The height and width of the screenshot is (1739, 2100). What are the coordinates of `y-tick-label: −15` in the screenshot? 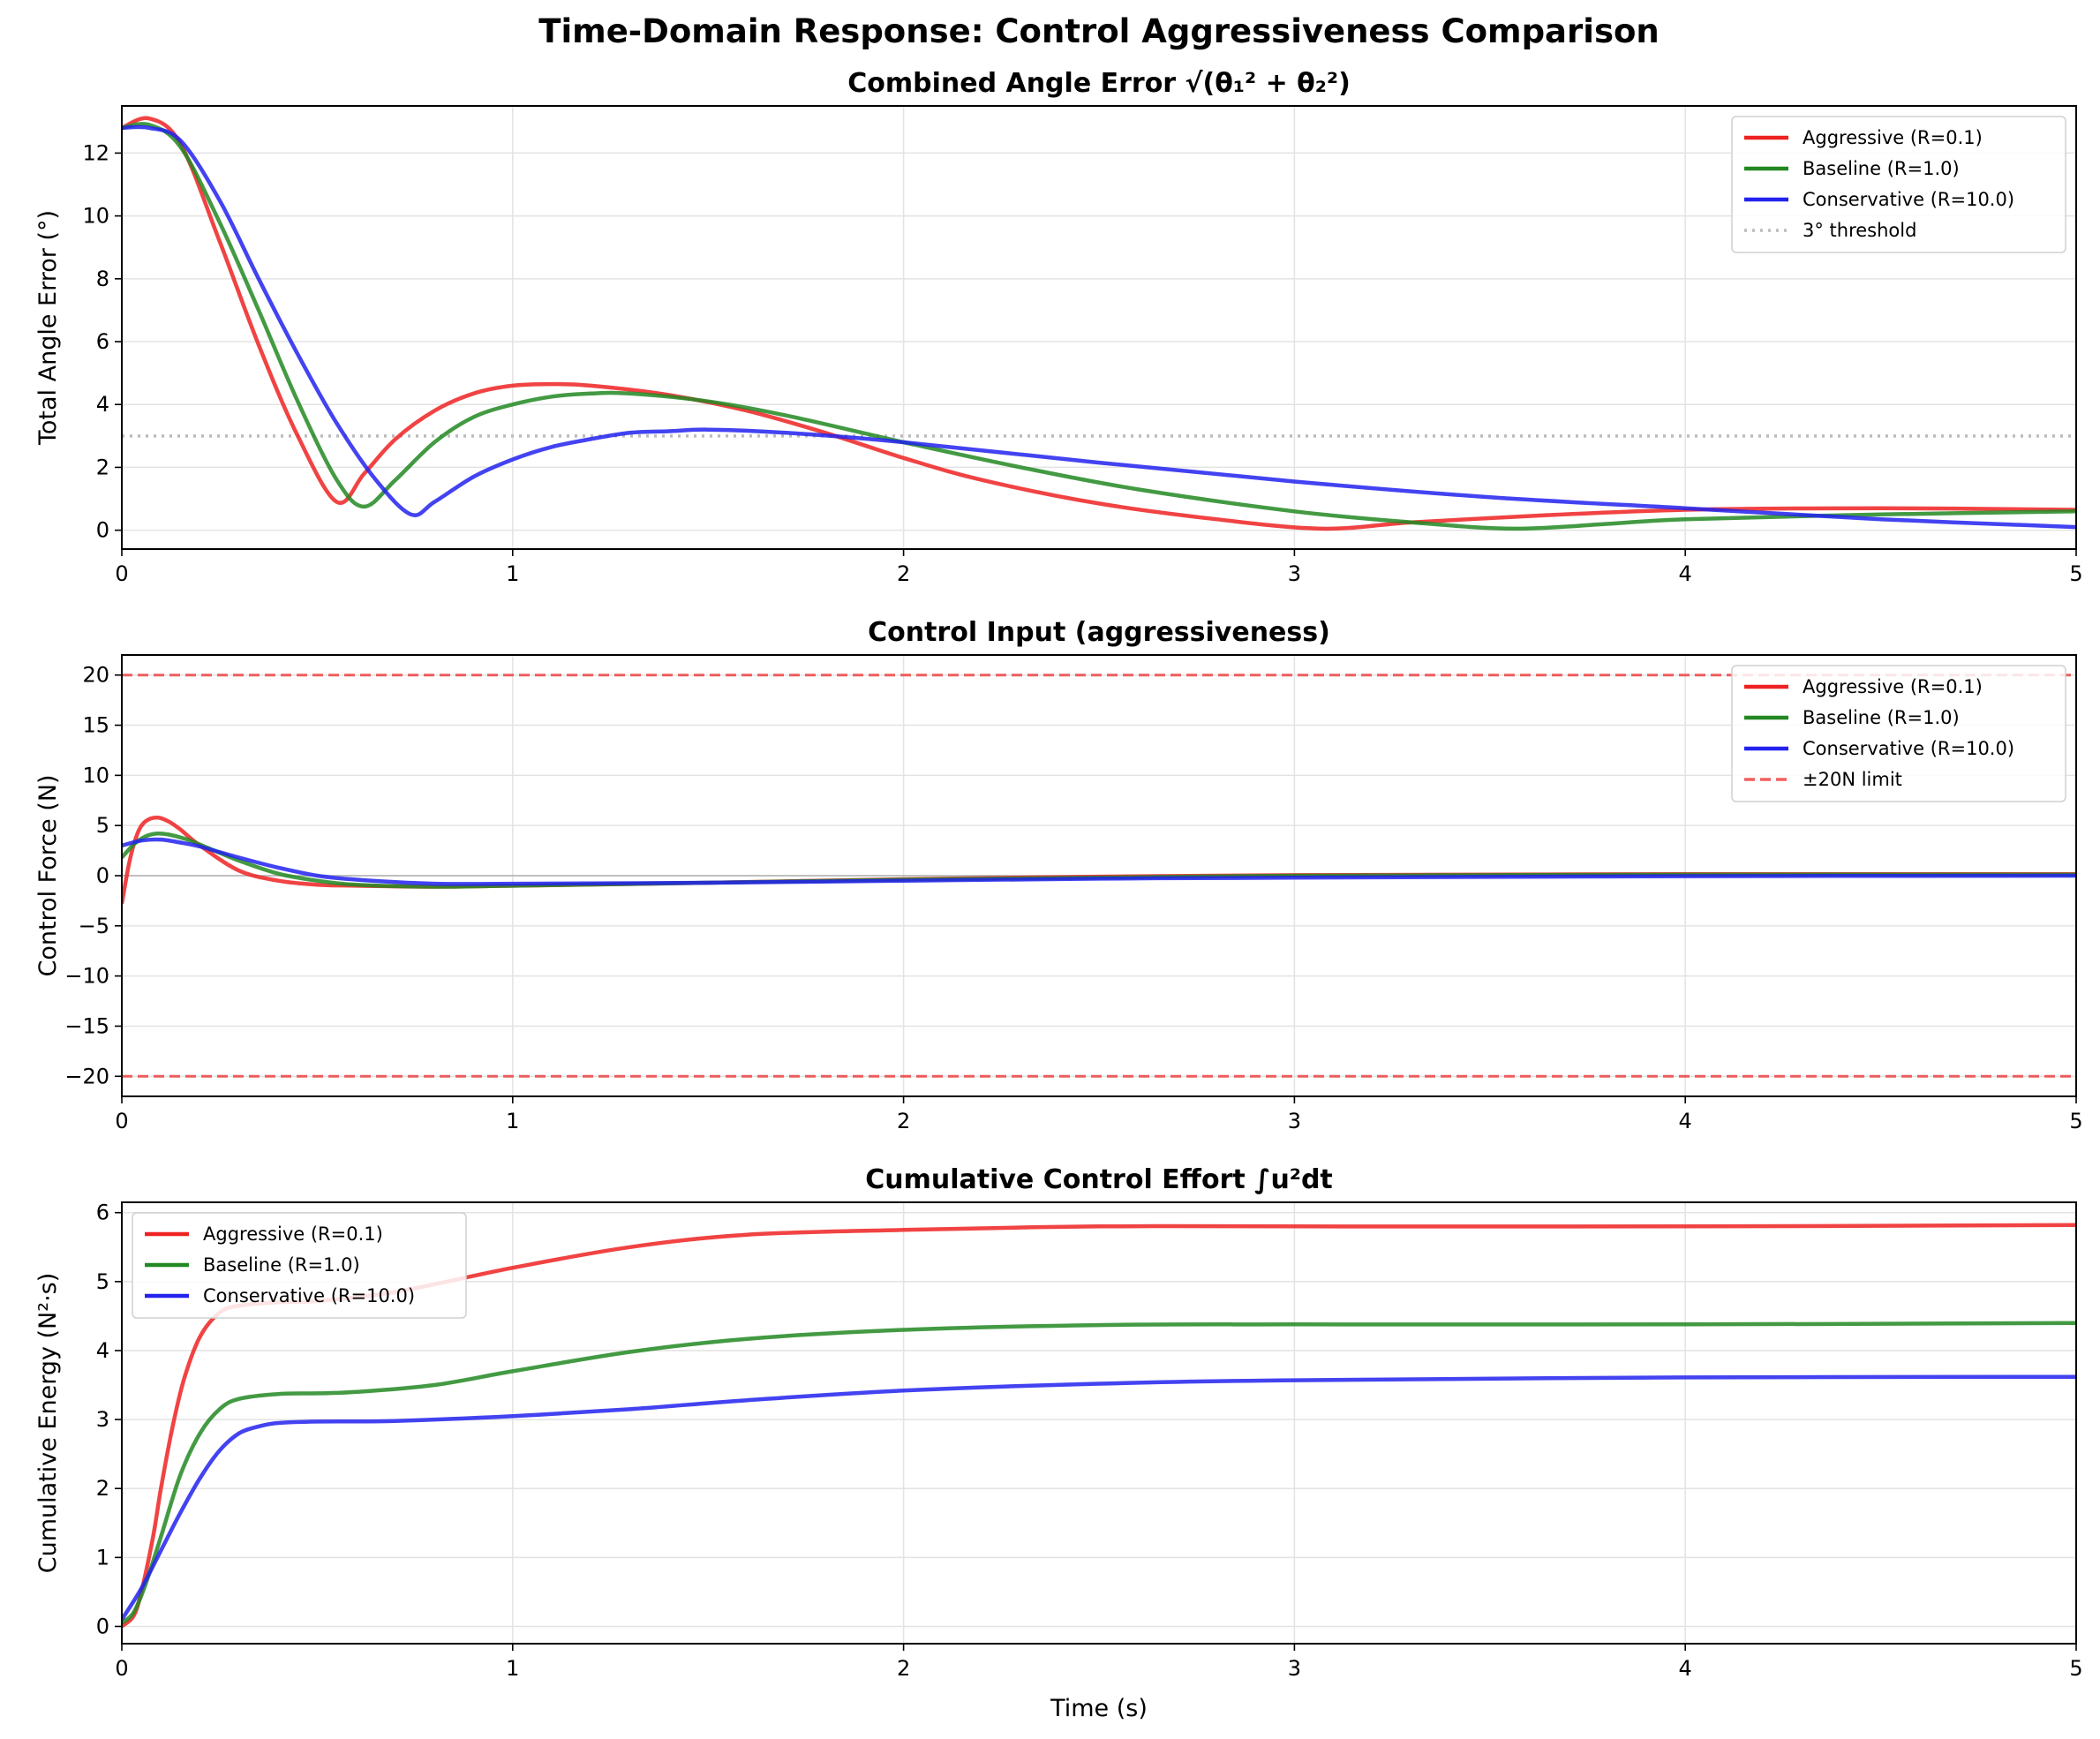 It's located at (86, 1025).